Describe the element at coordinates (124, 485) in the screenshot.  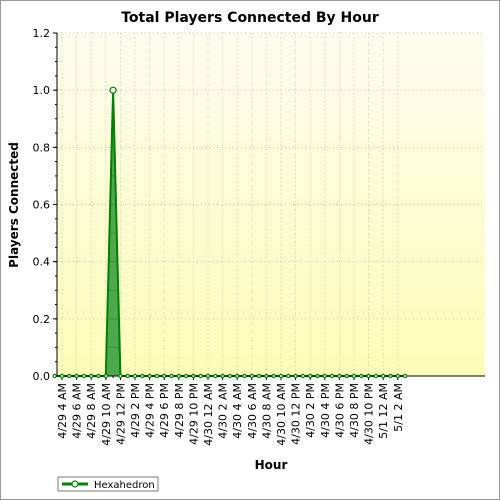
I see `legend-series-label: Hexahedron` at that location.